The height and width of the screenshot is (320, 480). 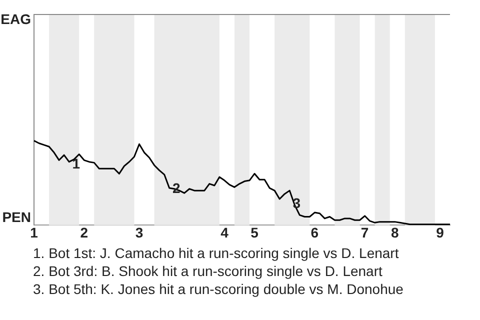 I want to click on x-tick-label: 1, so click(x=34, y=232).